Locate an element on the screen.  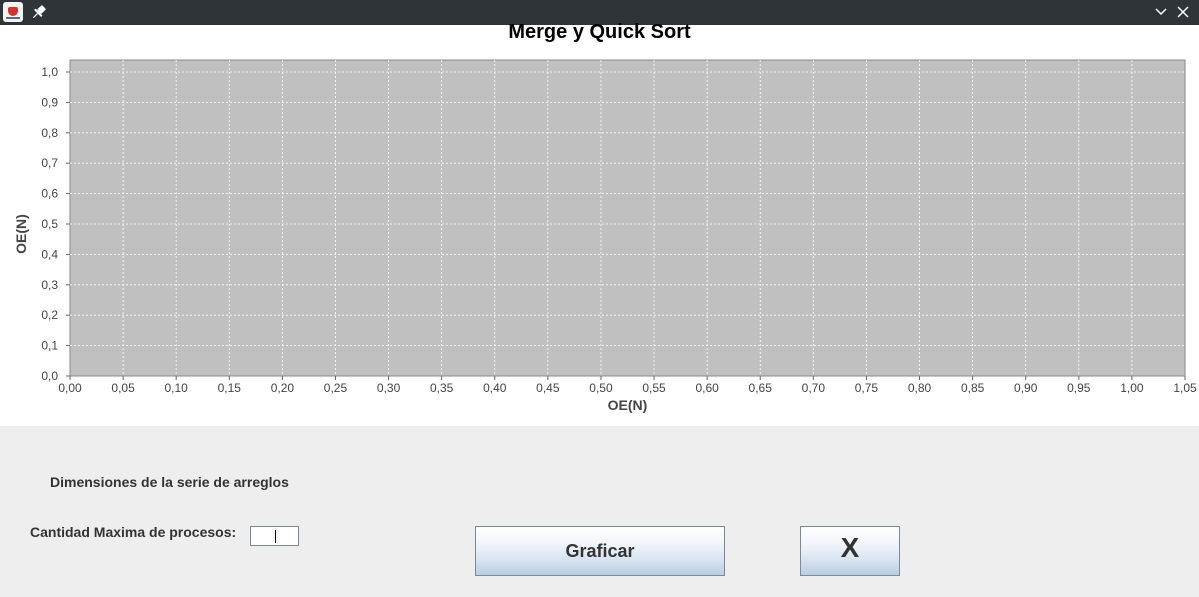
java-app-icon is located at coordinates (13, 12).